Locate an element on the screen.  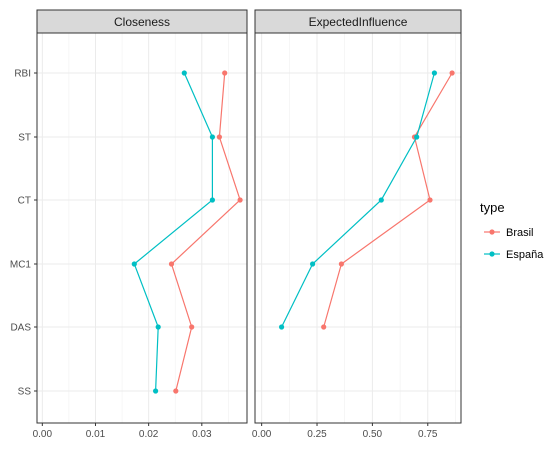
y-tick-label: ST is located at coordinates (24, 138).